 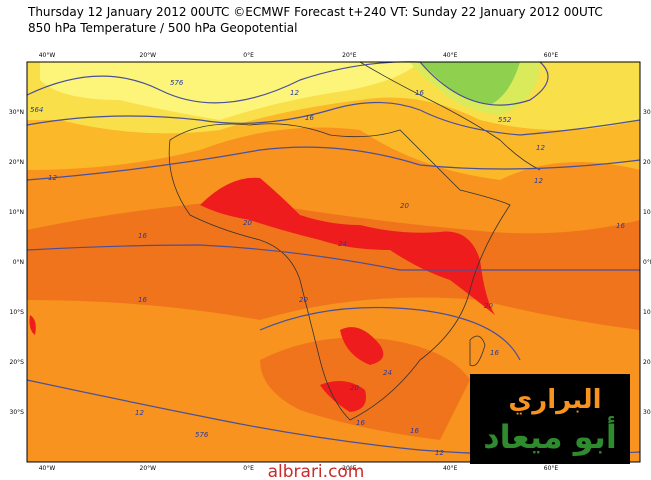 What do you see at coordinates (17, 312) in the screenshot?
I see `lat-label-left: 10°S` at bounding box center [17, 312].